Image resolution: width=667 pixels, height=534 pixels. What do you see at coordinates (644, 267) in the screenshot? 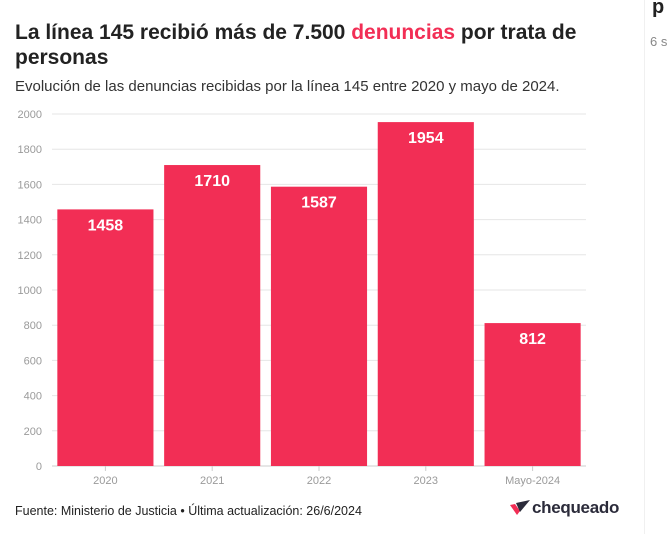
I see `panel-edge-divider` at bounding box center [644, 267].